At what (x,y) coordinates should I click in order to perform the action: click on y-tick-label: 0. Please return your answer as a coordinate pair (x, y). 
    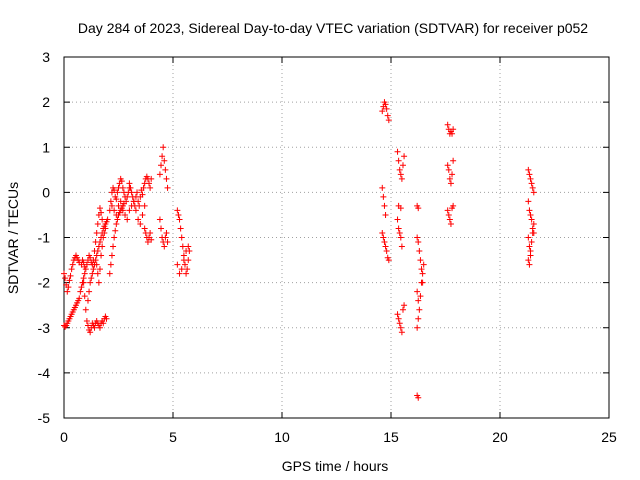
    Looking at the image, I should click on (46, 192).